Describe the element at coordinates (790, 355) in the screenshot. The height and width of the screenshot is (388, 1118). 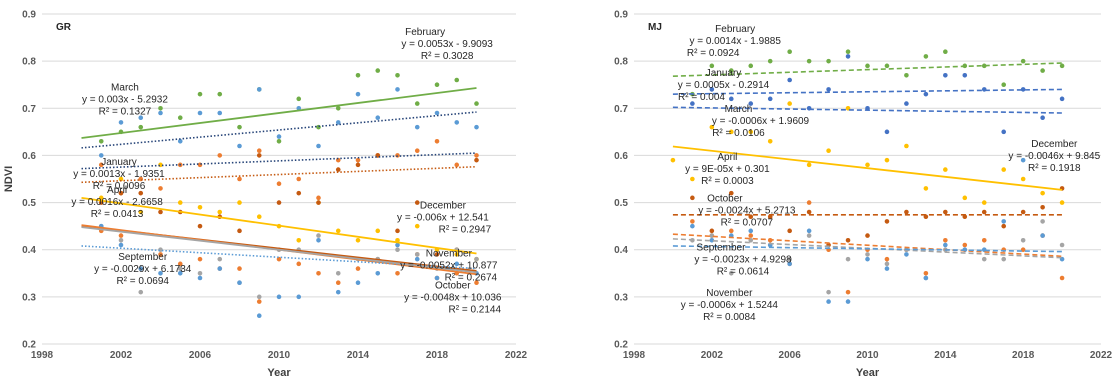
I see `x-tick-label: 2006` at that location.